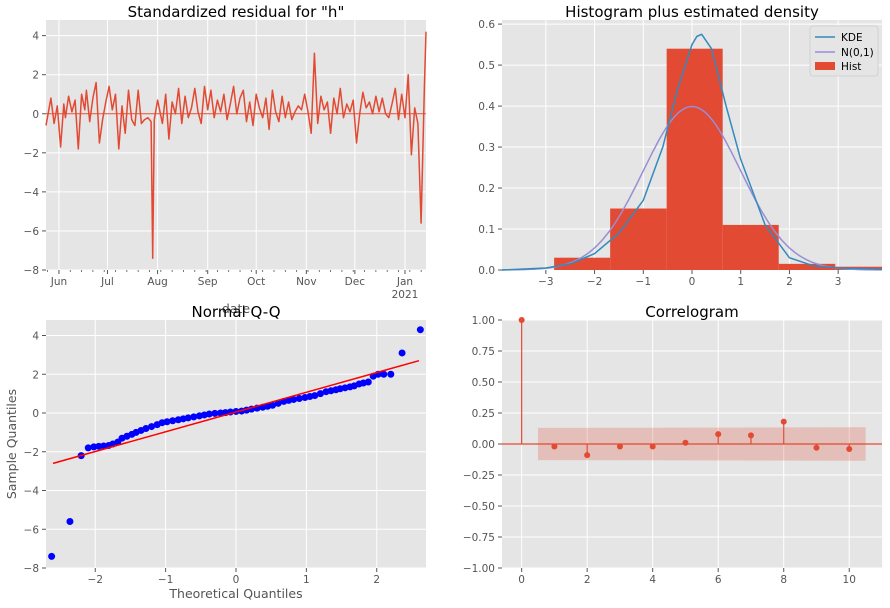 This screenshot has height=608, width=890. I want to click on residual-xtick-label: Aug, so click(157, 282).